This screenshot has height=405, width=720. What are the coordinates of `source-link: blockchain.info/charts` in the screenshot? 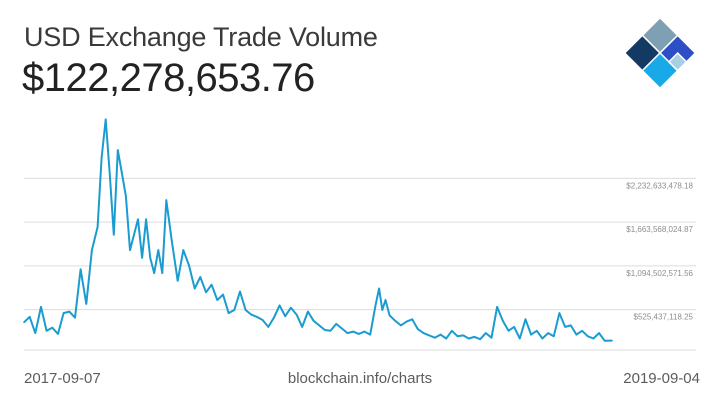 It's located at (360, 378).